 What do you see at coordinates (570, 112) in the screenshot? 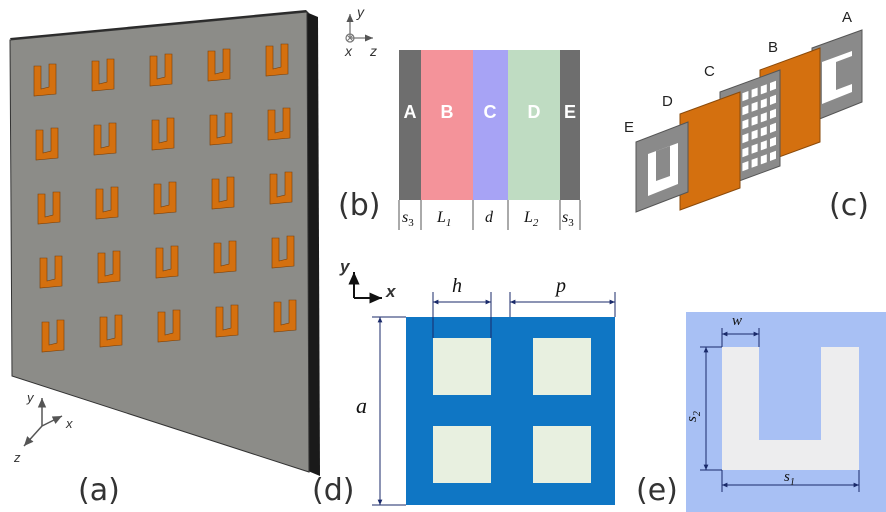
I see `layer-letter-E: E` at bounding box center [570, 112].